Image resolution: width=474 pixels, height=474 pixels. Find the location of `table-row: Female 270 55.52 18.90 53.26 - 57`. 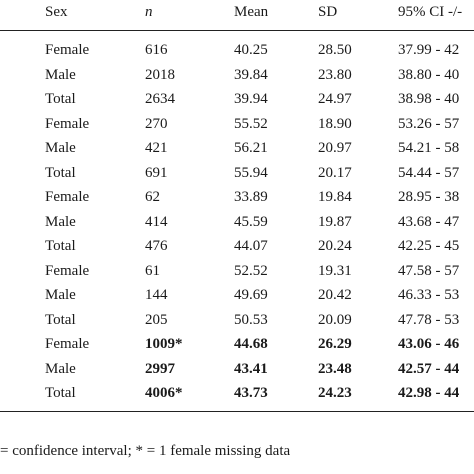

table-row: Female 270 55.52 18.90 53.26 - 57 is located at coordinates (237, 124).